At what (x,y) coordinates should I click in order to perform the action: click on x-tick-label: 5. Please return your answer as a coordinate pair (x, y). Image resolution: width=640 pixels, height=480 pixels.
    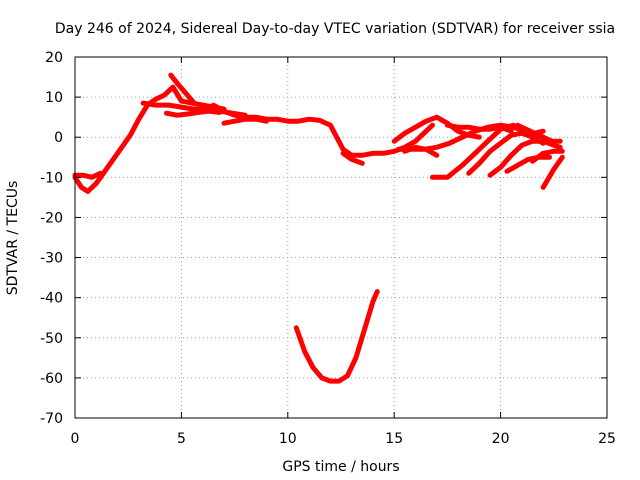
    Looking at the image, I should click on (181, 439).